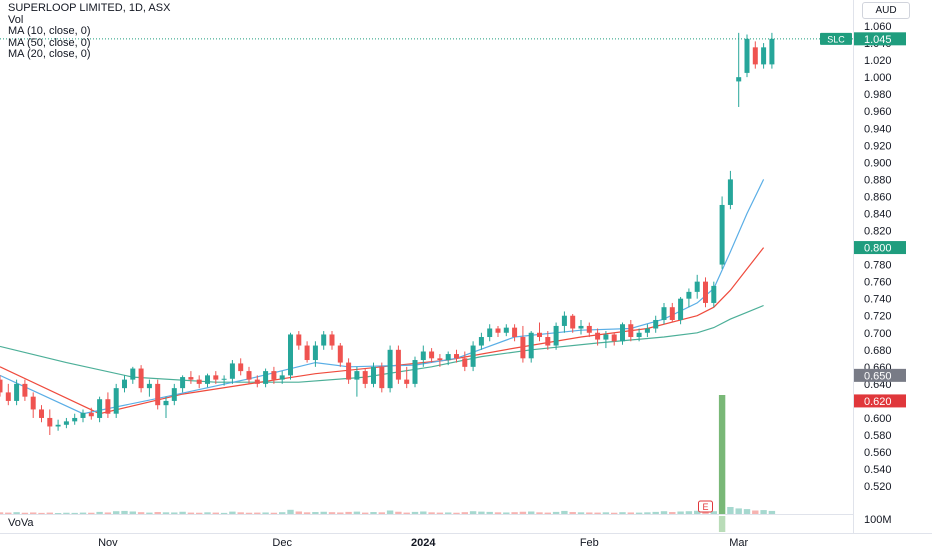  What do you see at coordinates (878, 334) in the screenshot?
I see `price-tick-label: 0.700` at bounding box center [878, 334].